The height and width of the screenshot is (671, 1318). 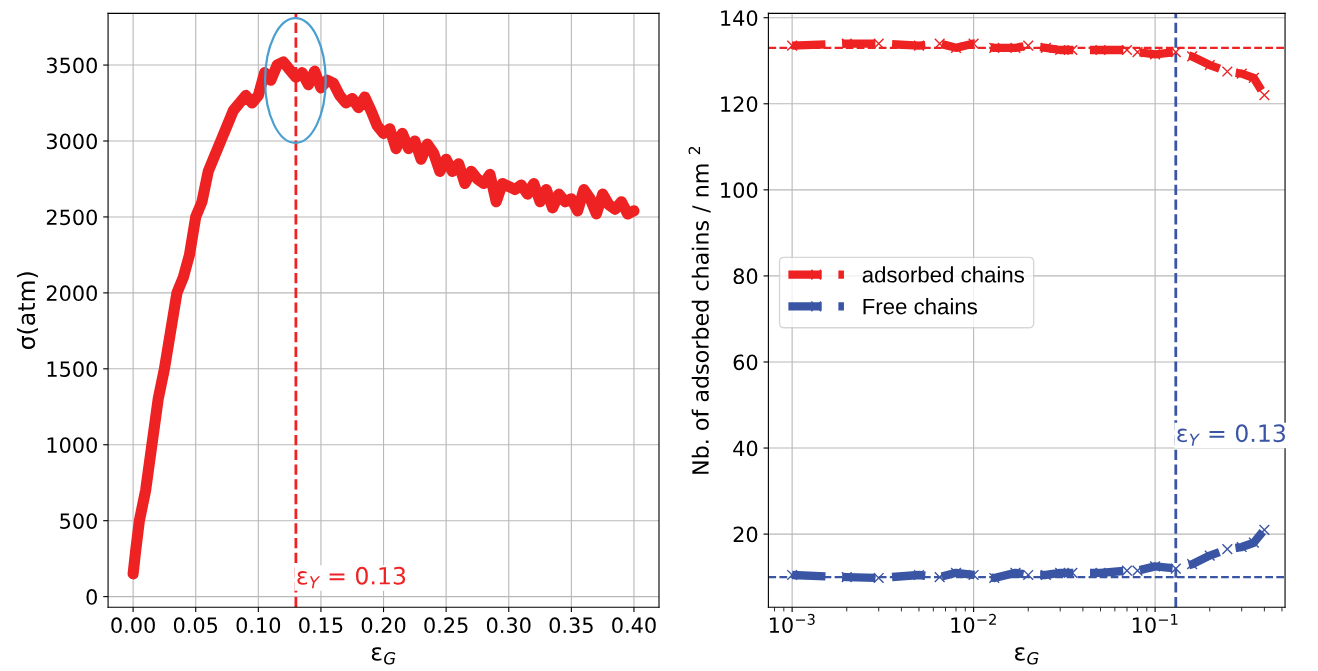 What do you see at coordinates (943, 274) in the screenshot?
I see `legend-label: adsorbed chains` at bounding box center [943, 274].